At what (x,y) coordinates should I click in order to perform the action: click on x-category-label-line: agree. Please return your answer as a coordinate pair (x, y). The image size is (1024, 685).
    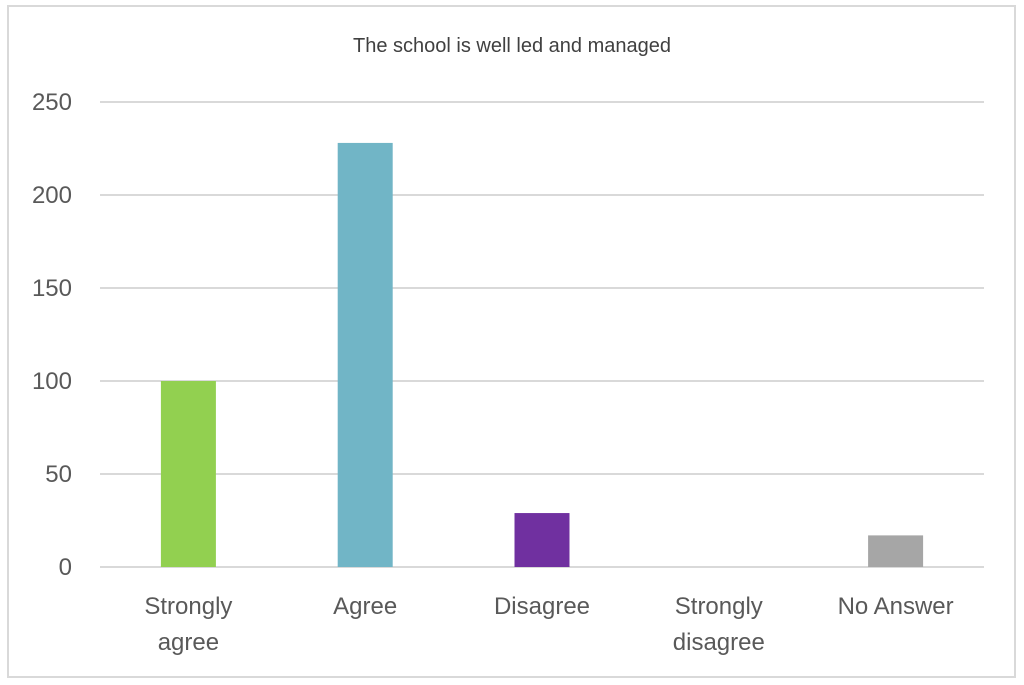
    Looking at the image, I should click on (188, 642).